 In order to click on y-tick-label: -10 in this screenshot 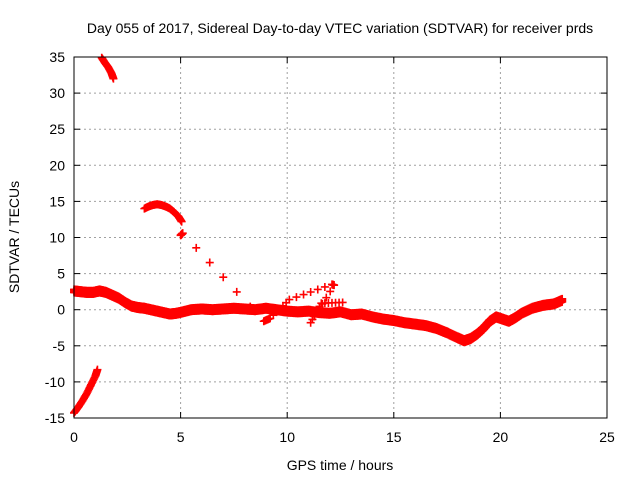, I will do `click(55, 382)`.